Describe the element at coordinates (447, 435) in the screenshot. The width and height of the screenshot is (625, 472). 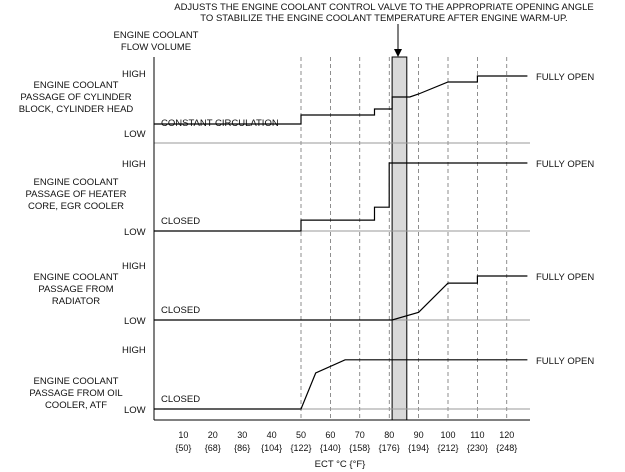
I see `tick-label-c-100: 100` at that location.